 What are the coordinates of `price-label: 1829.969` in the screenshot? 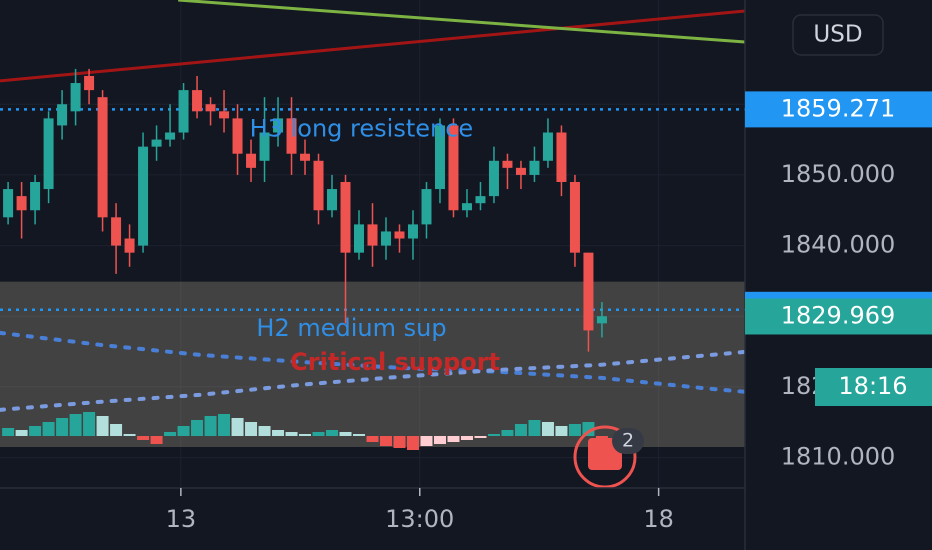 It's located at (838, 315).